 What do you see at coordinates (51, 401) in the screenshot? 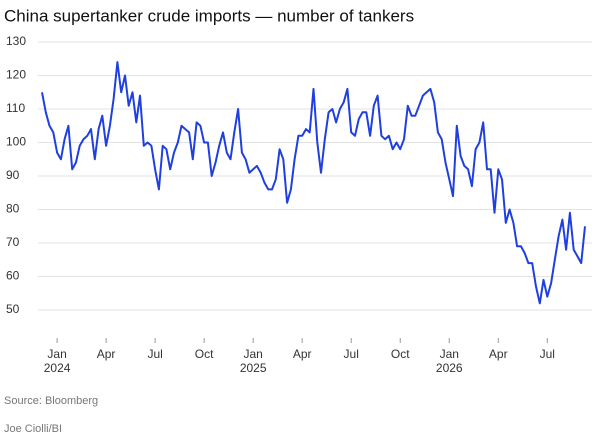
I see `source: Source: Bloomberg` at bounding box center [51, 401].